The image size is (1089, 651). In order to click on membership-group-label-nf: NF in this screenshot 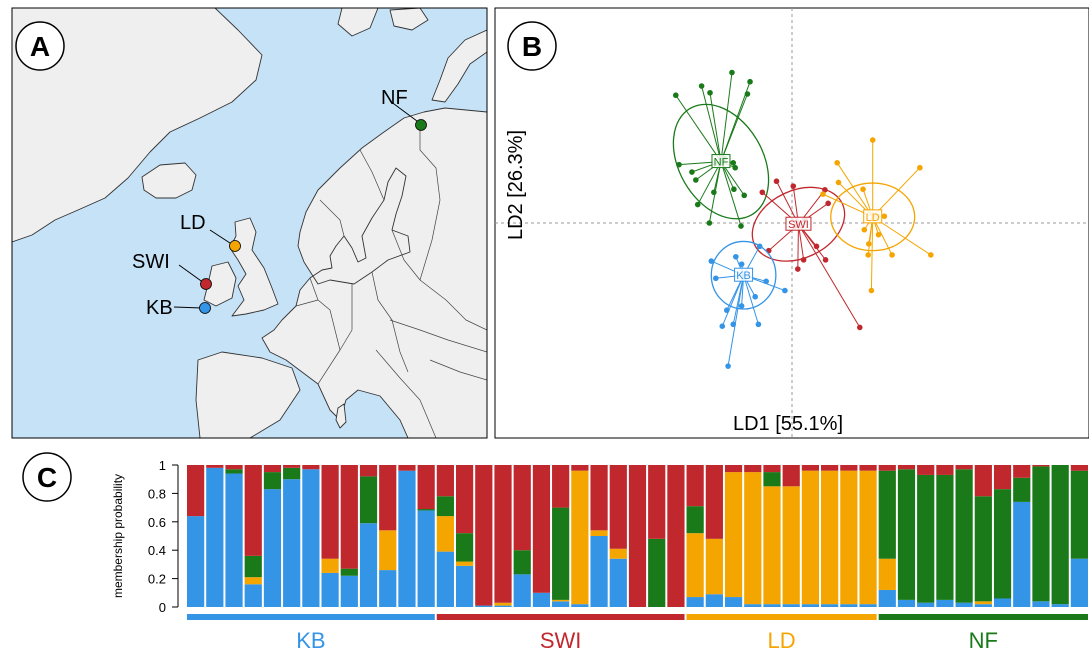, I will do `click(983, 639)`.